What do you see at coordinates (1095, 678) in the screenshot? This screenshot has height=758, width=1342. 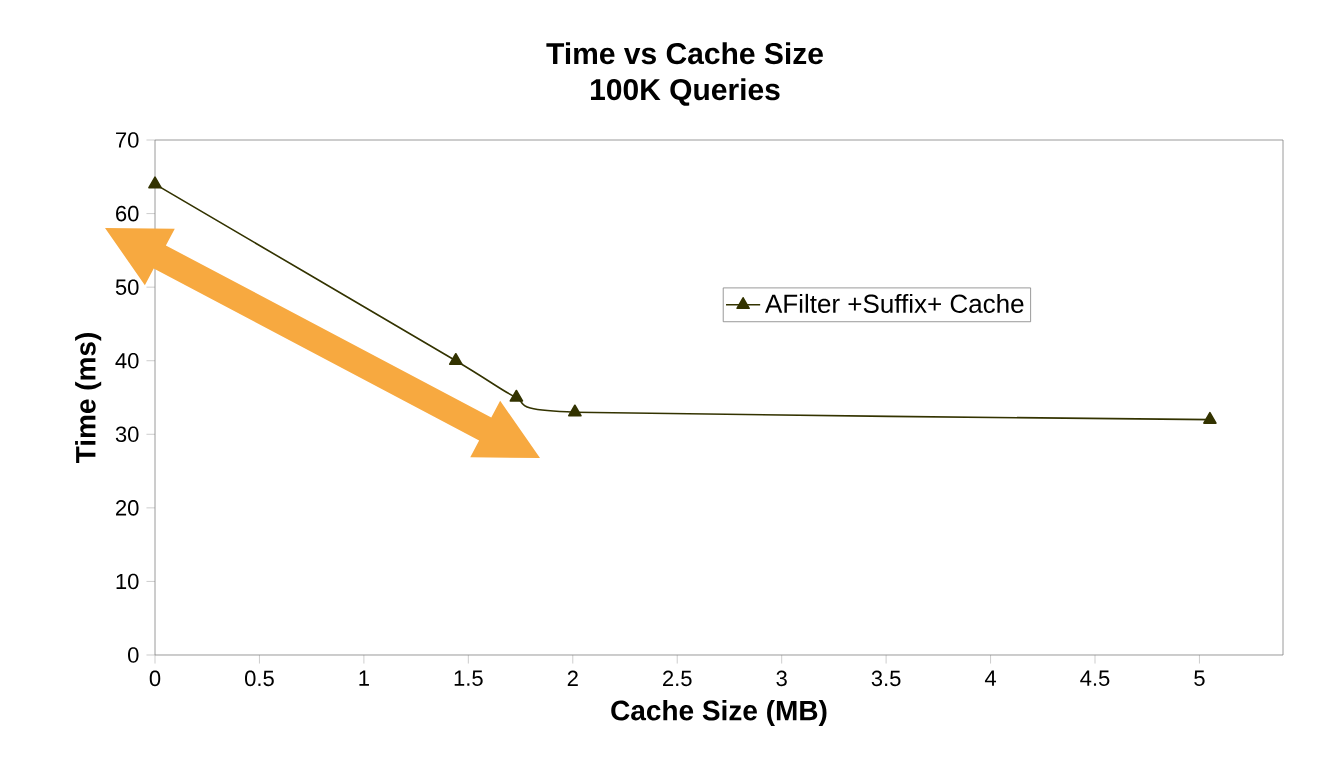 I see `x-tick-label: 4.5` at bounding box center [1095, 678].